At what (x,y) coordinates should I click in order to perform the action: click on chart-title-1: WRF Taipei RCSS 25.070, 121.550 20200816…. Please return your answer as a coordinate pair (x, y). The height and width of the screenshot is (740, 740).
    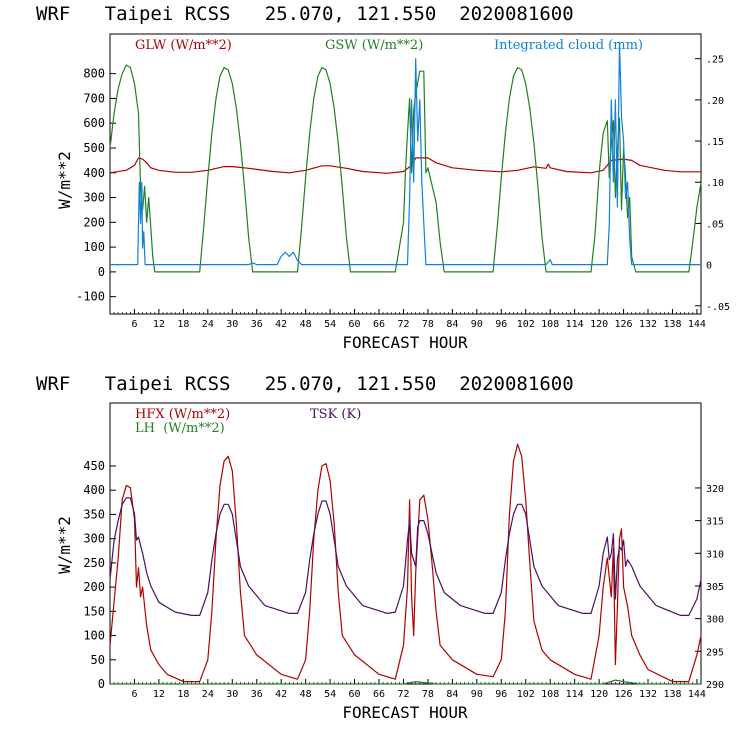
    Looking at the image, I should click on (305, 14).